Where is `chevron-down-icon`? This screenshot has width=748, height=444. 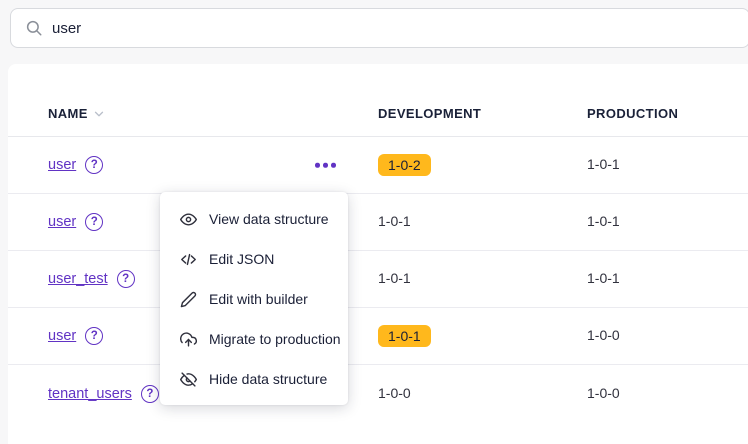 chevron-down-icon is located at coordinates (99, 114).